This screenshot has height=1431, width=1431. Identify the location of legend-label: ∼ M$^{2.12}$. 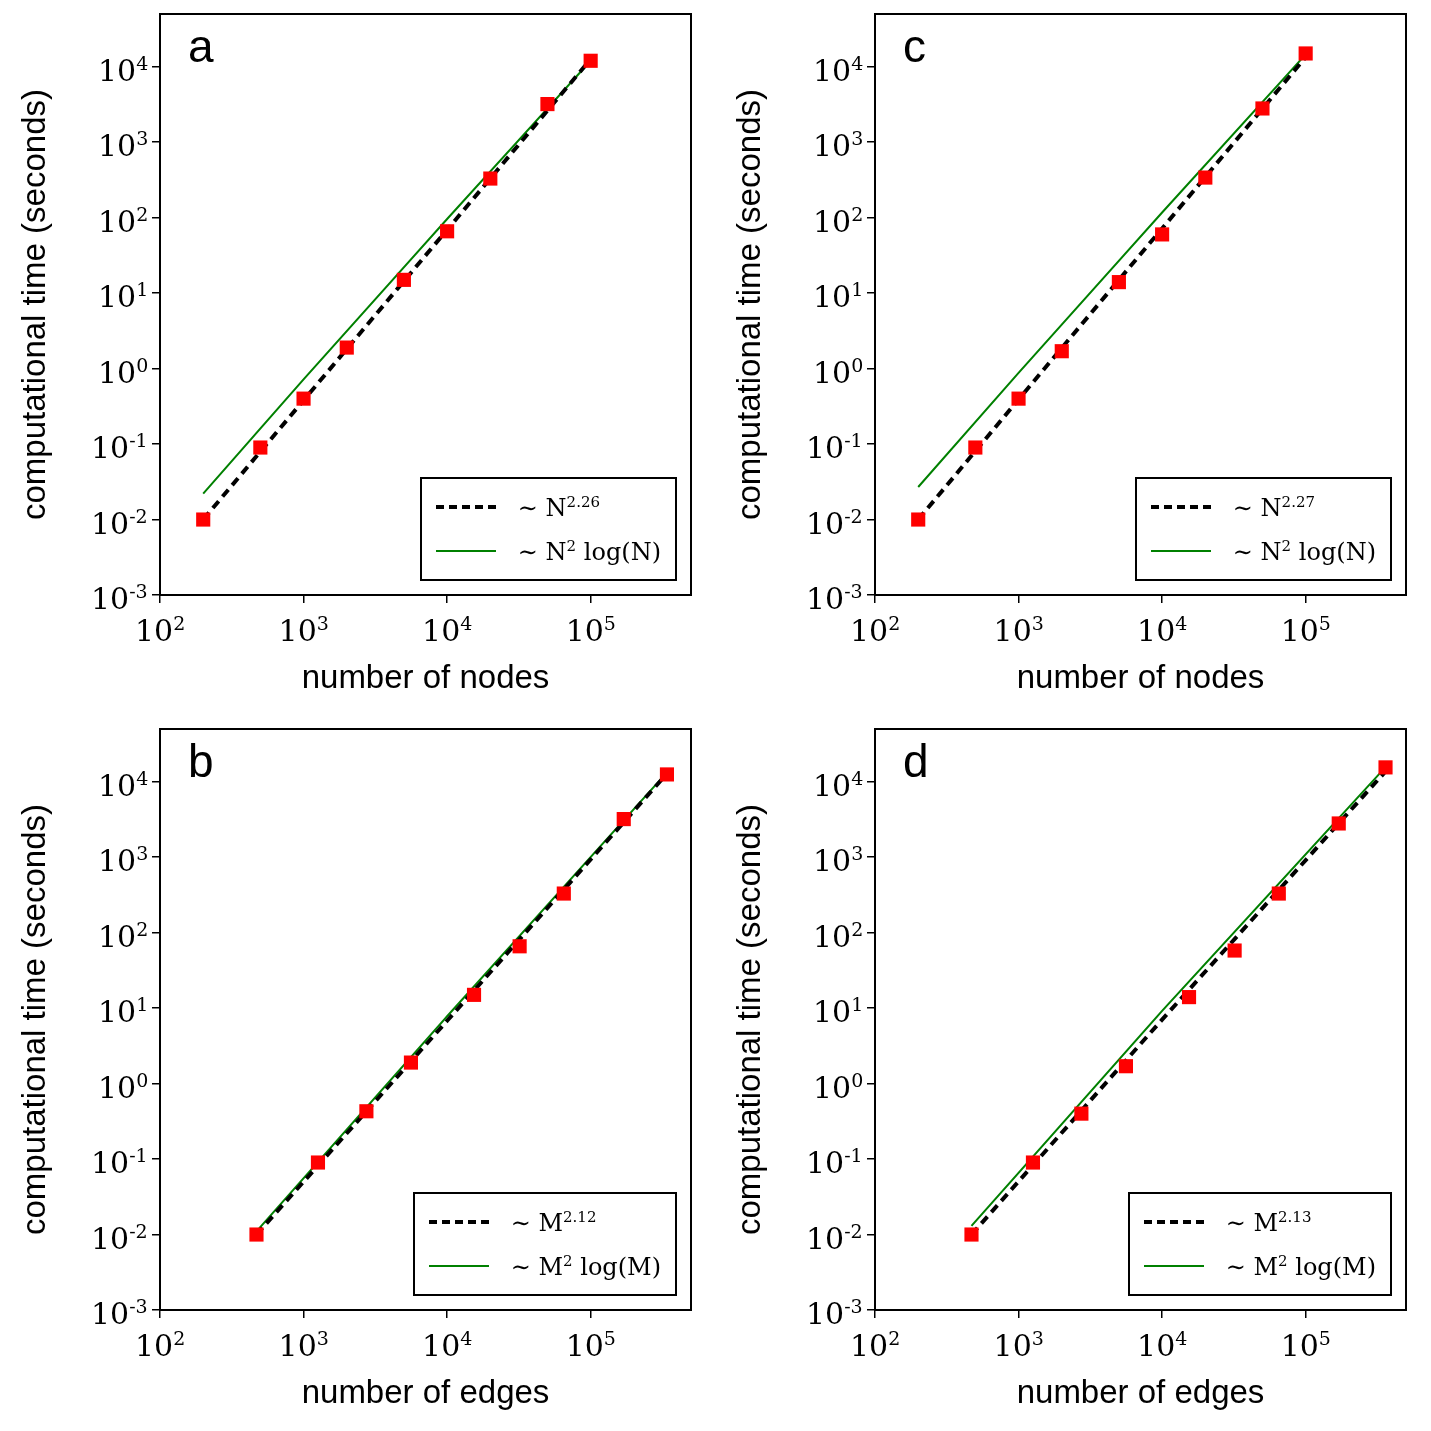
(553, 1222).